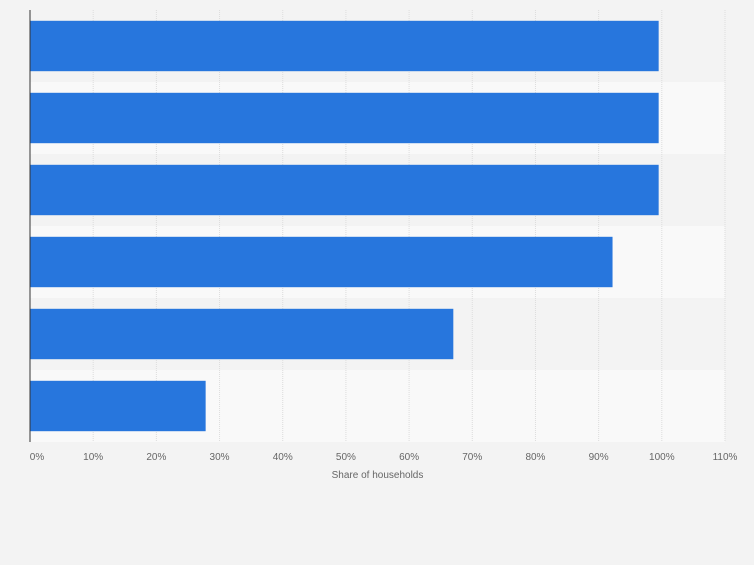 The width and height of the screenshot is (754, 565). Describe the element at coordinates (93, 457) in the screenshot. I see `x-tick-label: 10%` at that location.